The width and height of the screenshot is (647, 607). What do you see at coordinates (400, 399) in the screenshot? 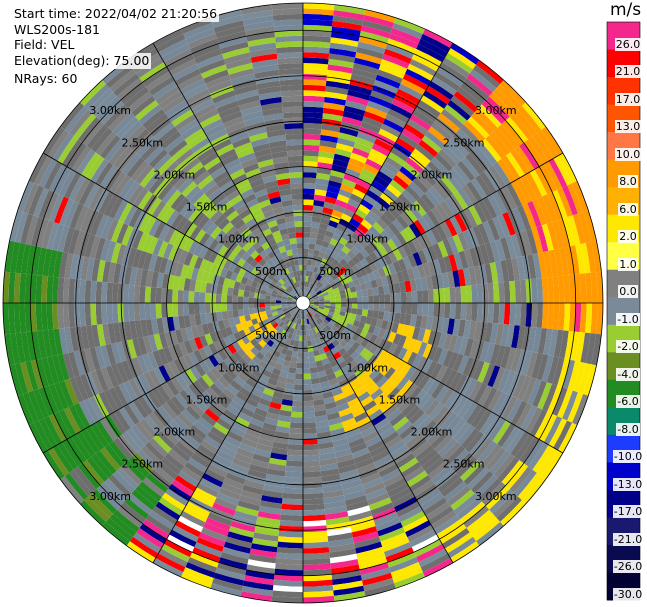
I see `range-ring-label-2-3: 1.50km` at bounding box center [400, 399].